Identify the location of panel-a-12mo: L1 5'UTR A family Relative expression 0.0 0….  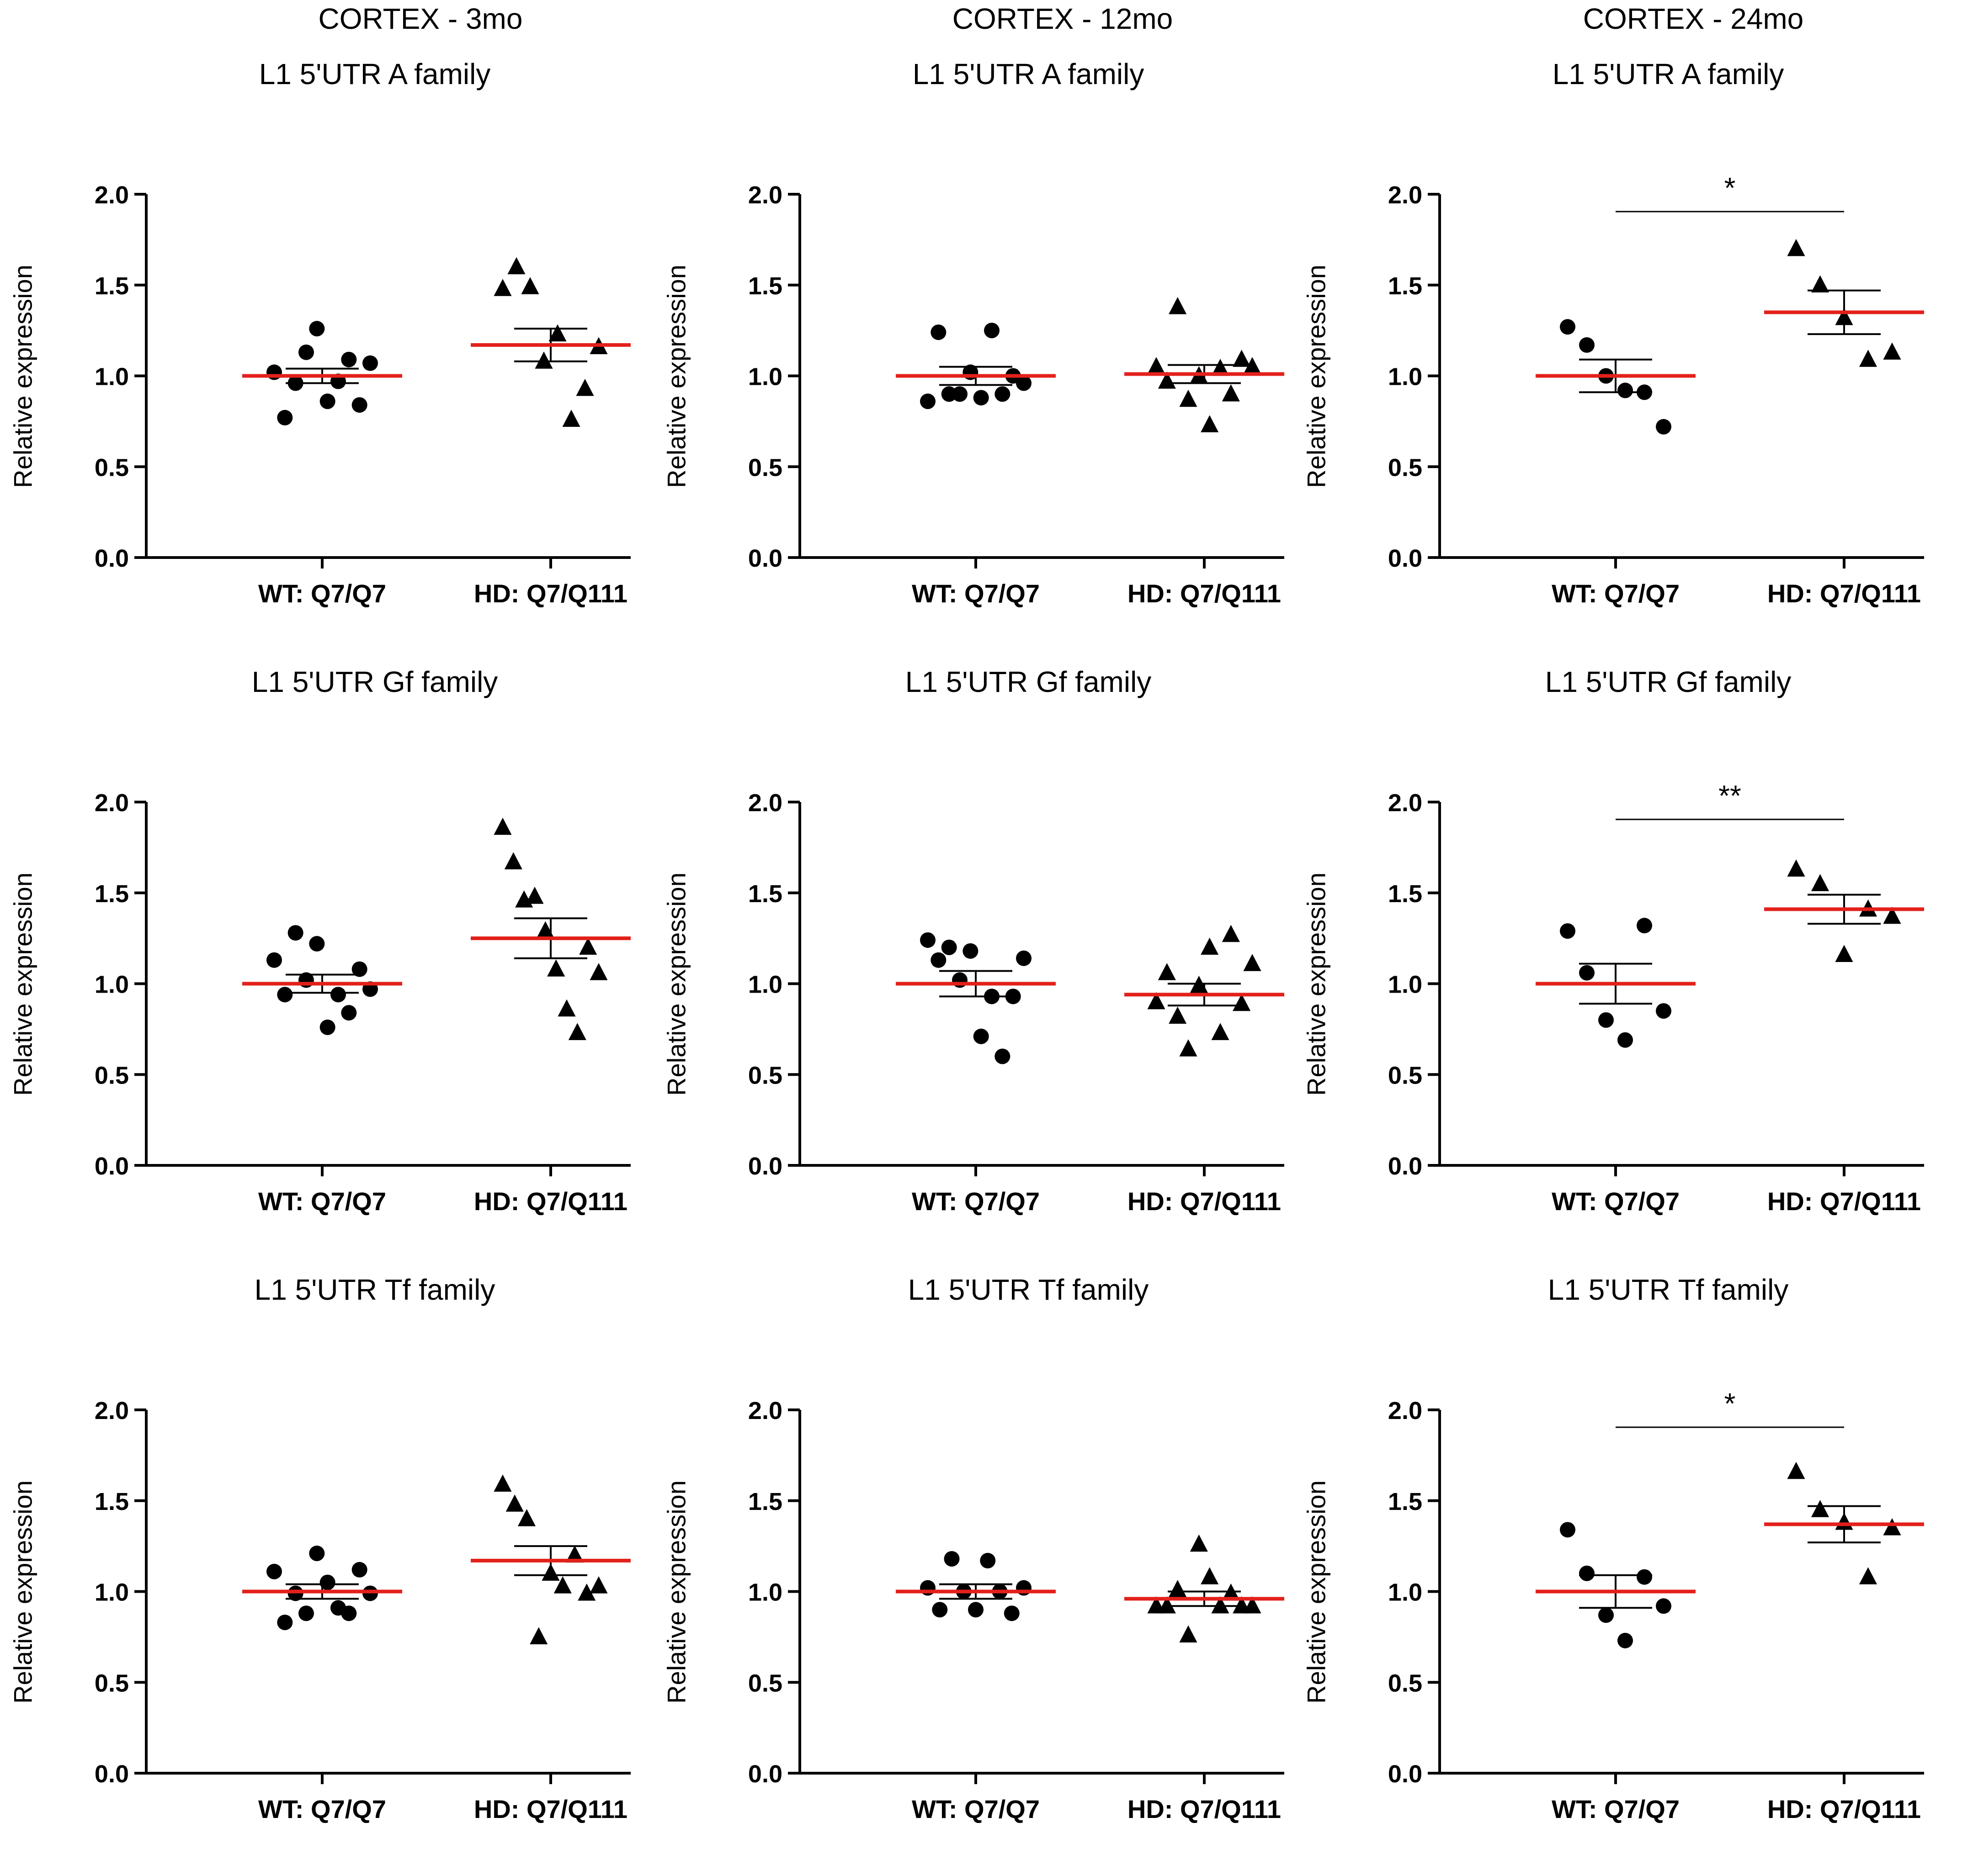
(973, 359).